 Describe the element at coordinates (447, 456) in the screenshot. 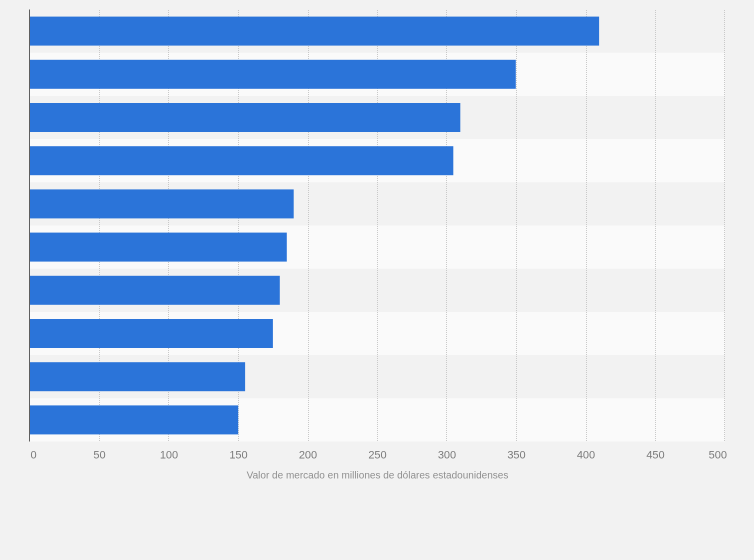

I see `svg-text: 300` at that location.